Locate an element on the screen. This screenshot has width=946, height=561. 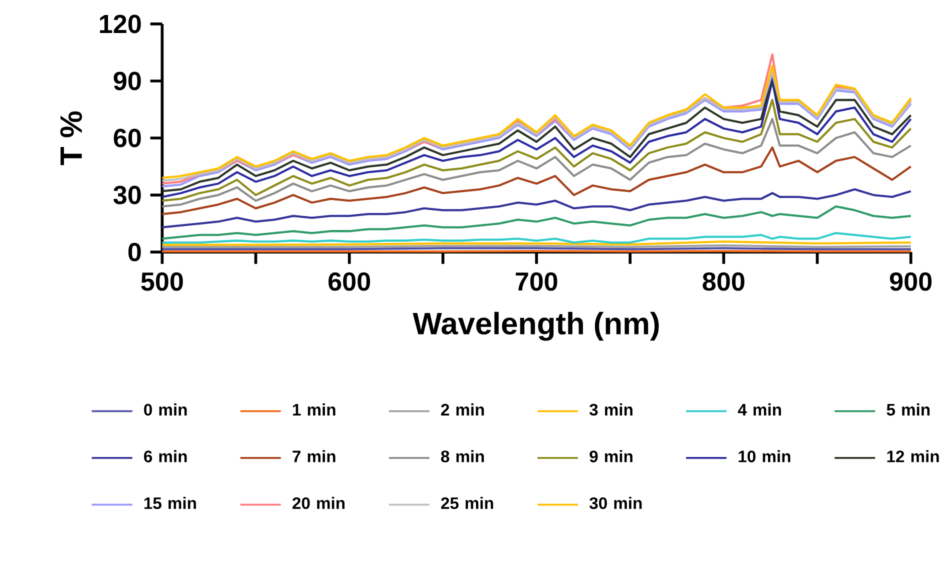
y-tick-label: 30 is located at coordinates (127, 195).